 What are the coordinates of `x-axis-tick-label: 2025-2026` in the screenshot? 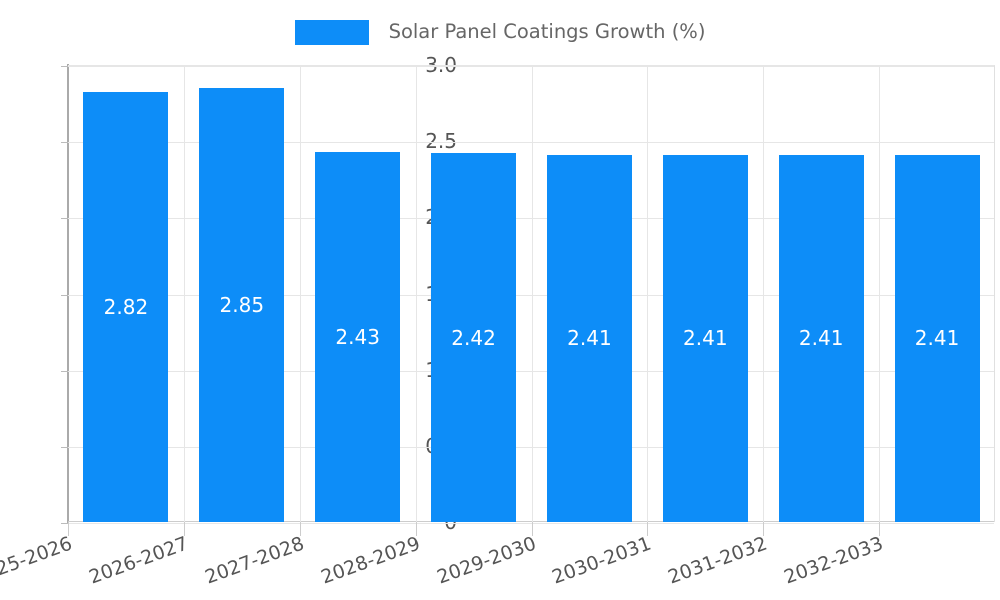 It's located at (38, 560).